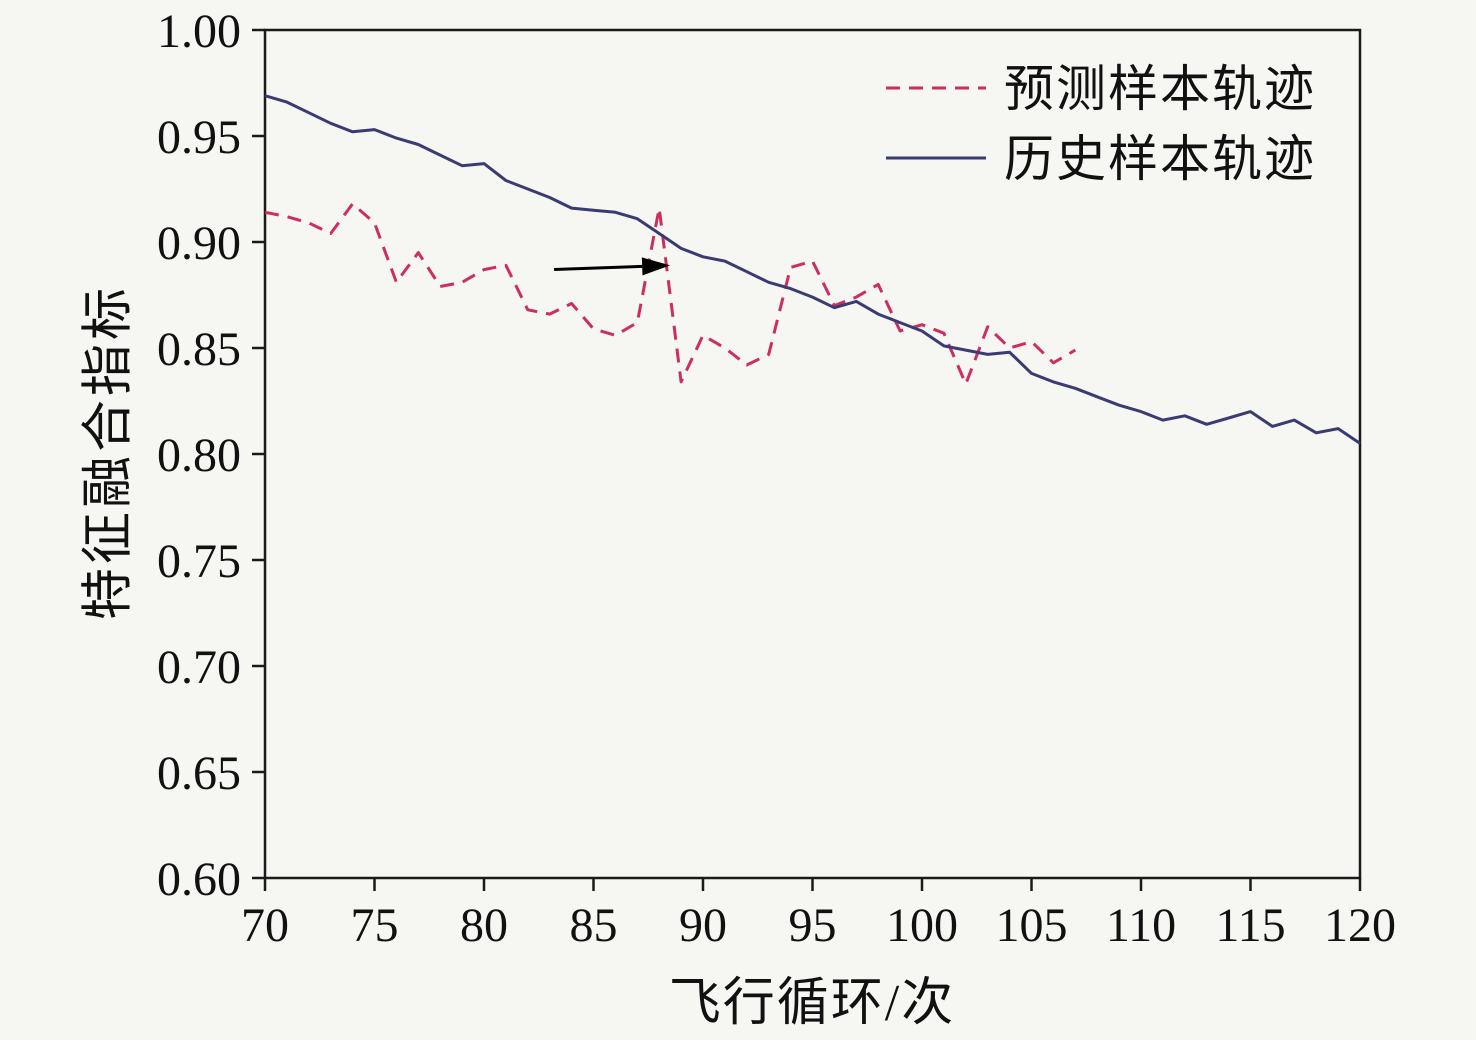 This screenshot has width=1476, height=1040. What do you see at coordinates (199, 879) in the screenshot?
I see `y-tick-label: 0.60` at bounding box center [199, 879].